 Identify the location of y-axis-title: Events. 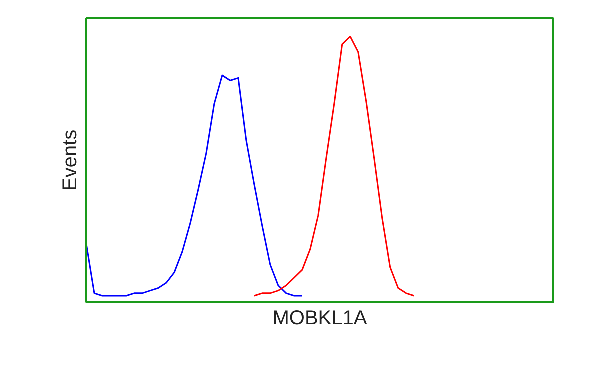
(71, 161).